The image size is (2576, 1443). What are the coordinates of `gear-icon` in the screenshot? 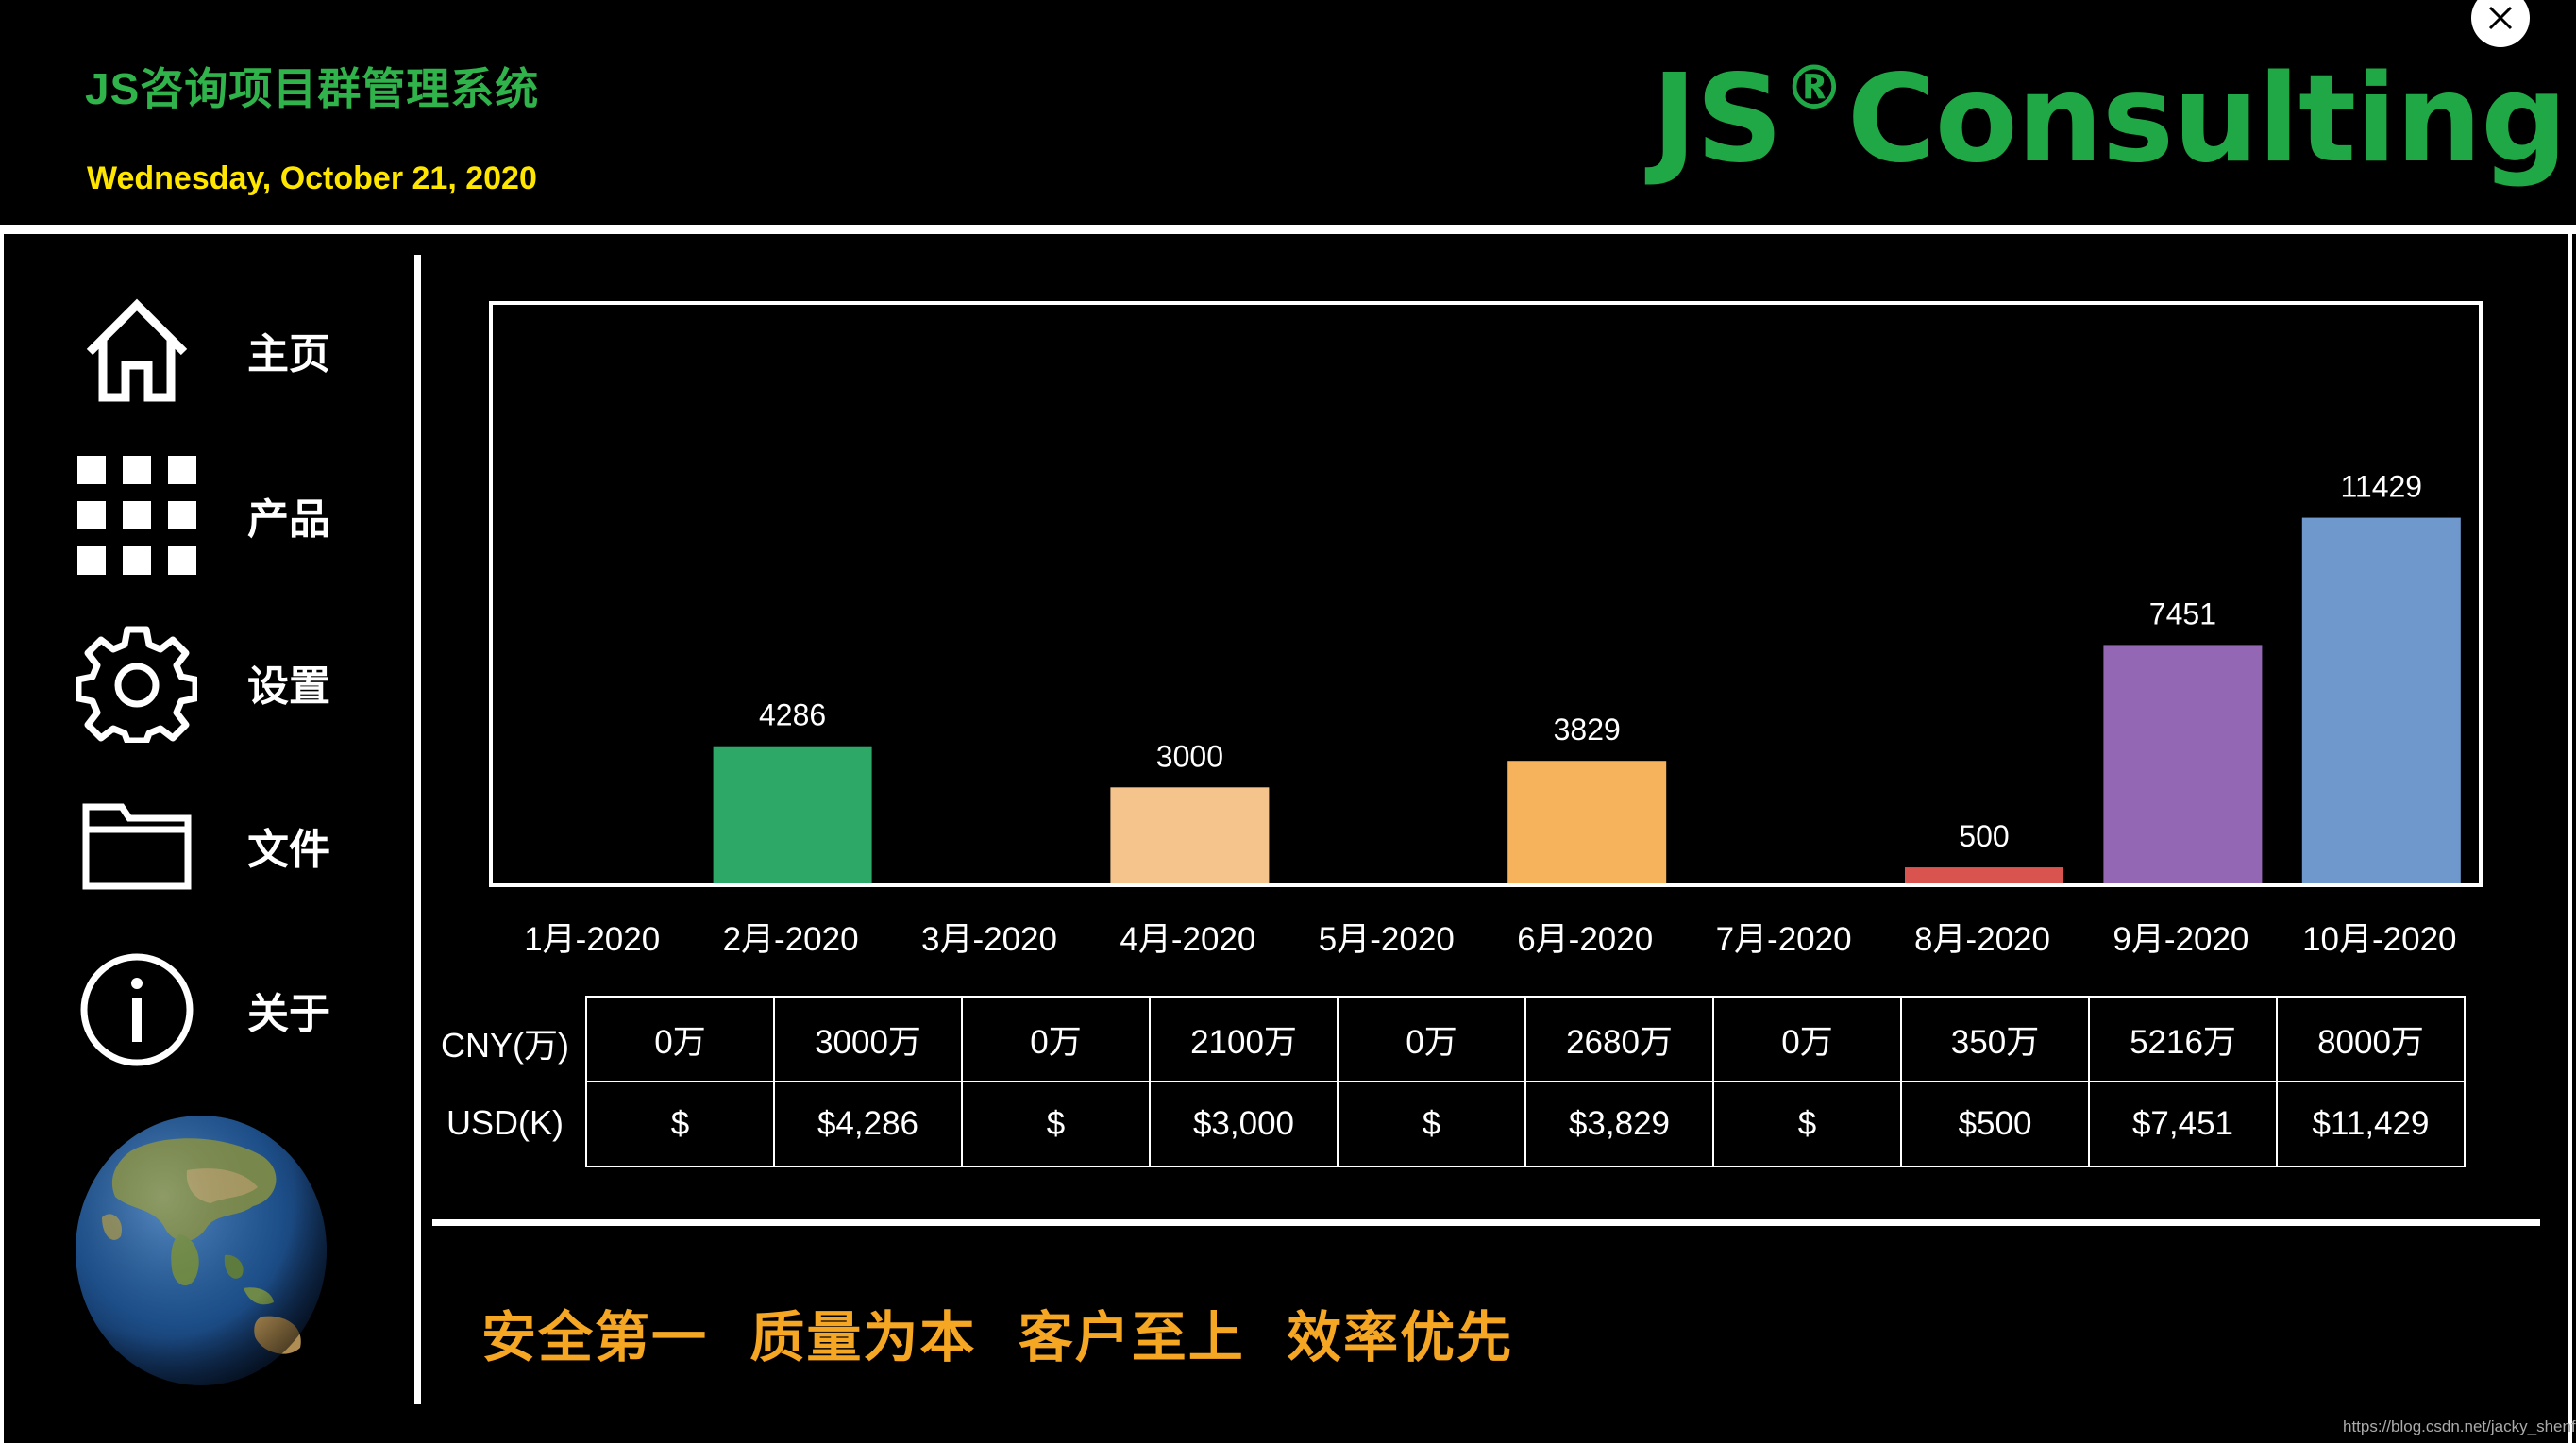 It's located at (137, 682).